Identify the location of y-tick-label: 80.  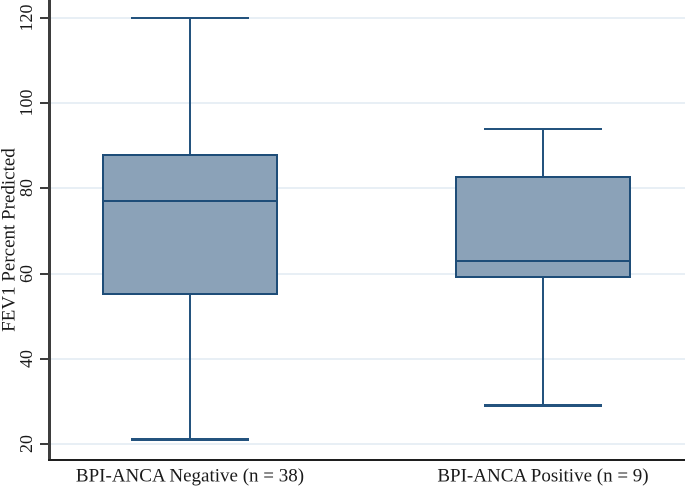
(26, 188).